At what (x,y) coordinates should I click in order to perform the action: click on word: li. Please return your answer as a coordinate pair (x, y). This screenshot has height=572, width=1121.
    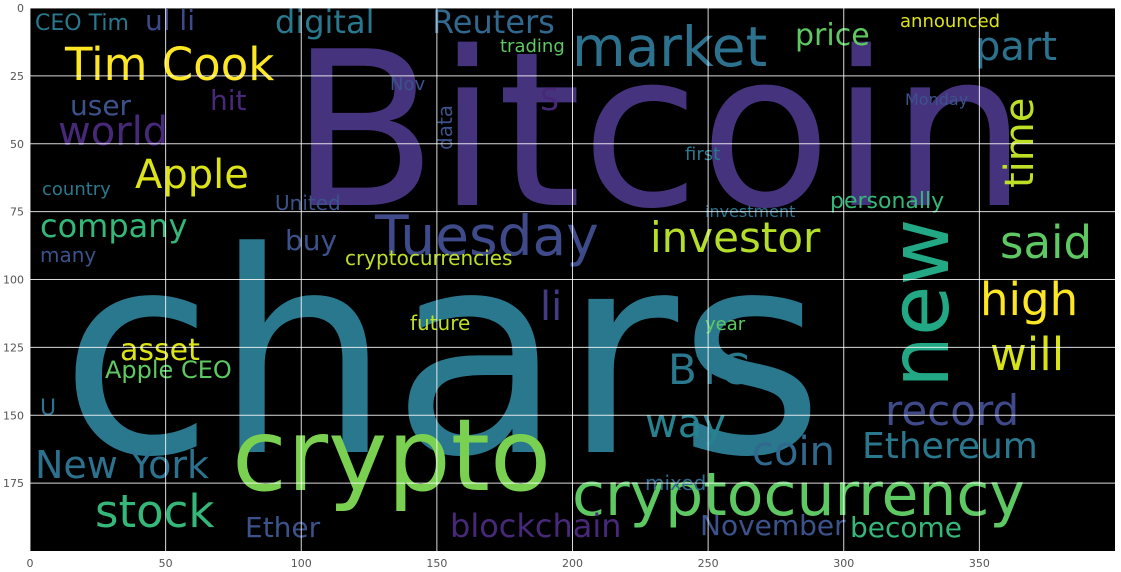
    Looking at the image, I should click on (551, 307).